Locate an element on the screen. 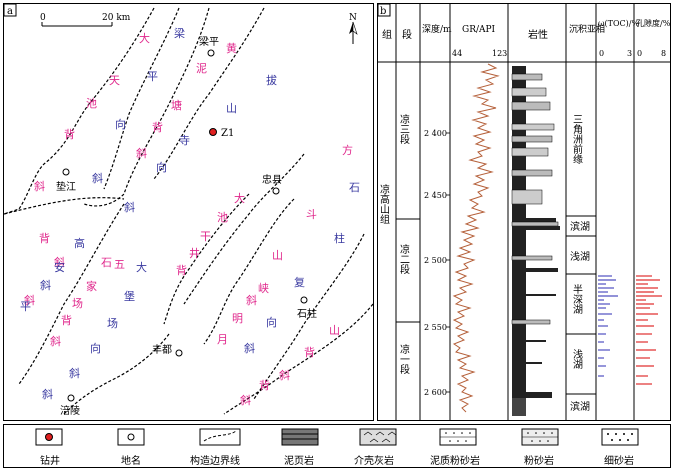 The width and height of the screenshot is (674, 471). shale-icon is located at coordinates (300, 437).